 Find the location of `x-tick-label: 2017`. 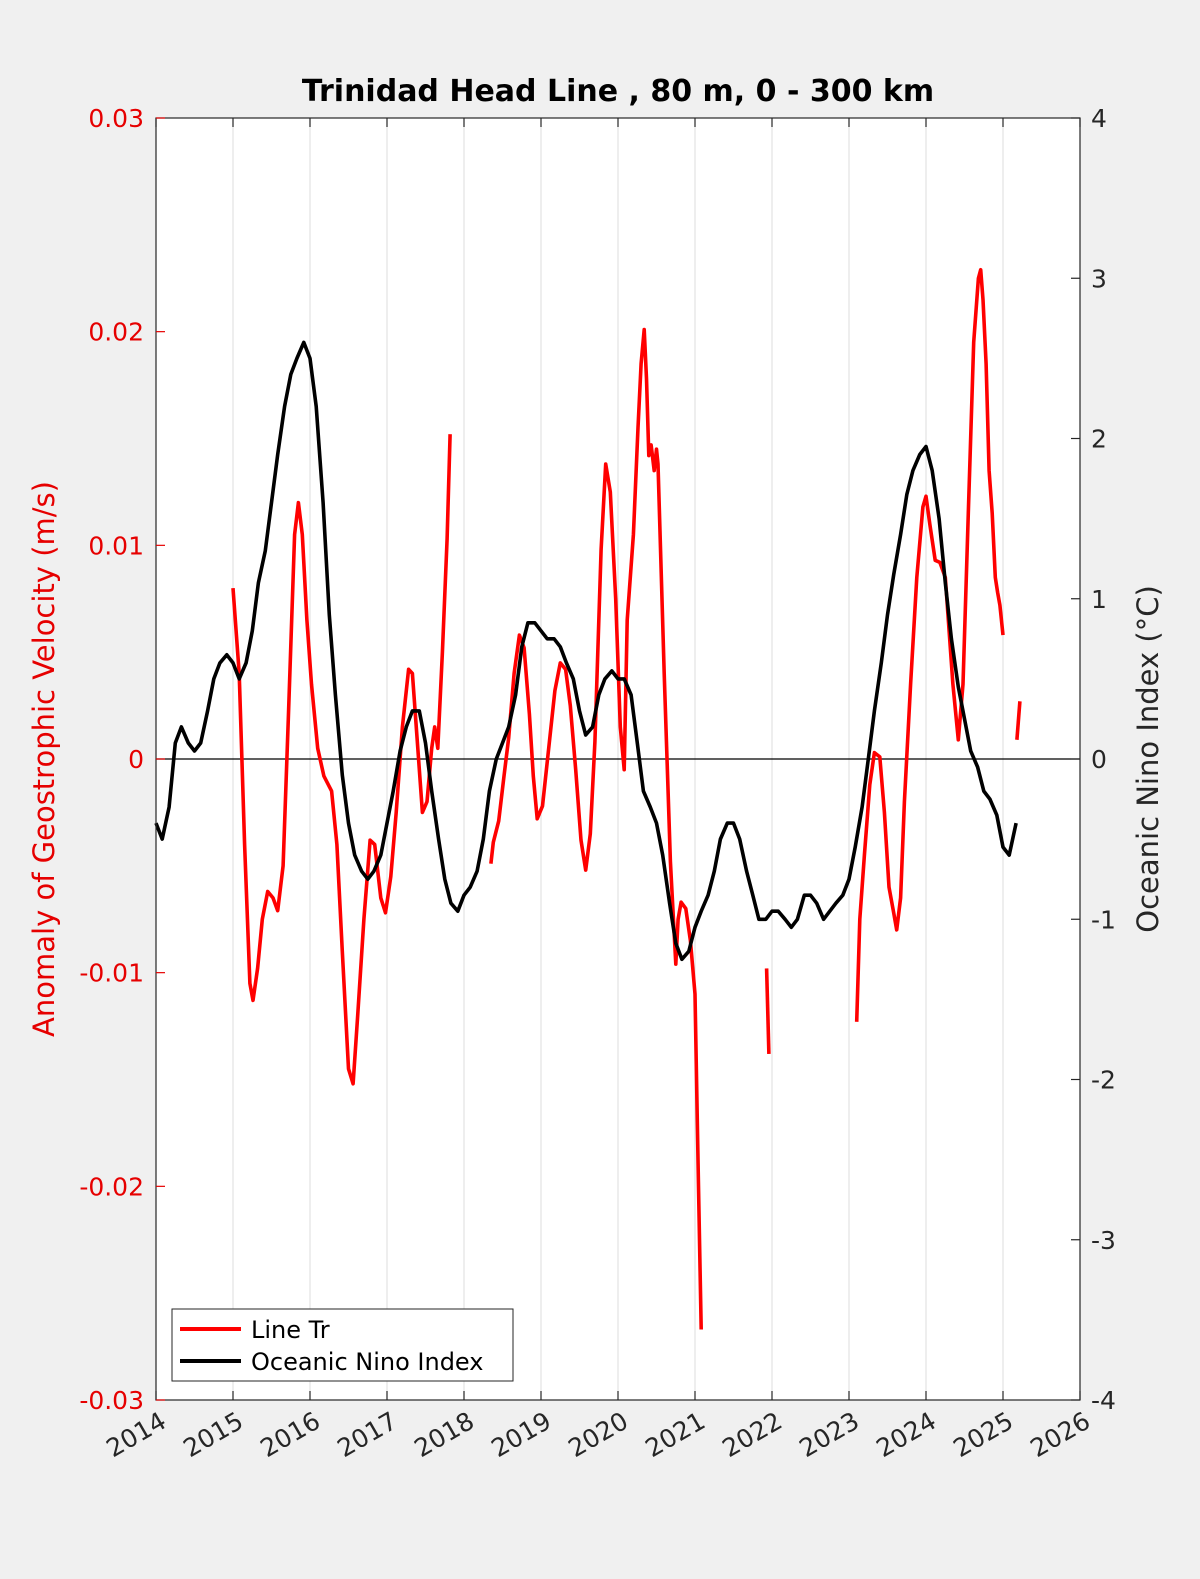

x-tick-label: 2017 is located at coordinates (367, 1434).